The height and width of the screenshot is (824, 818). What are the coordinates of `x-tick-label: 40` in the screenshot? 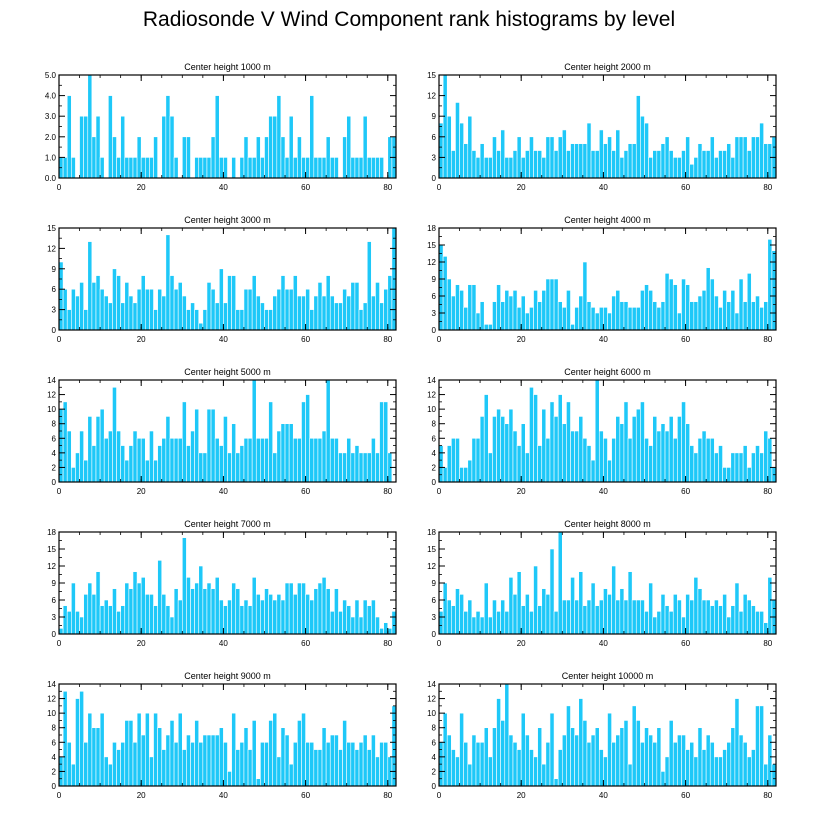 It's located at (223, 187).